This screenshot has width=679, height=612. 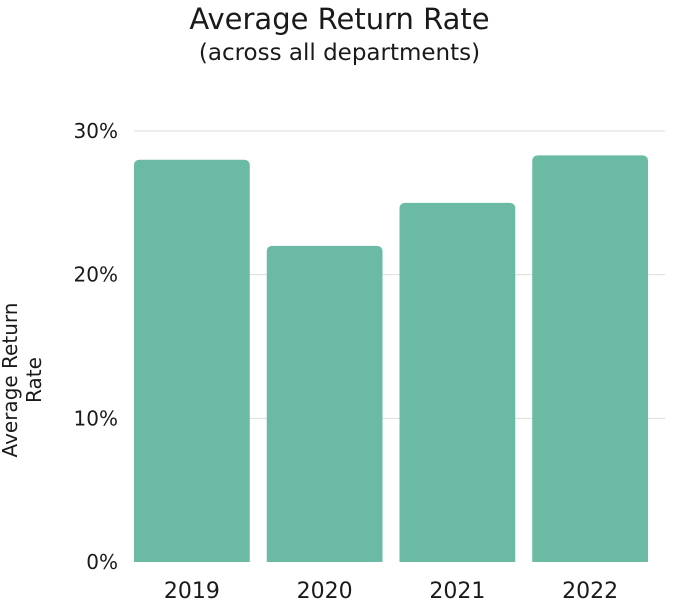 I want to click on x-tick-label-2019: 2019, so click(x=192, y=591).